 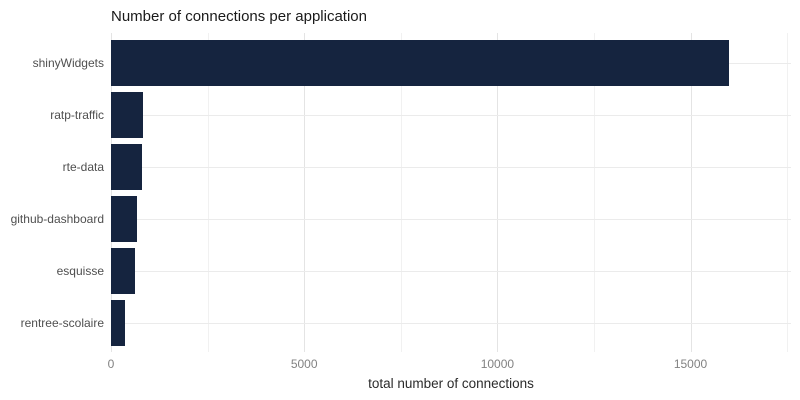 I want to click on bar-github-dashboard, so click(x=124, y=219).